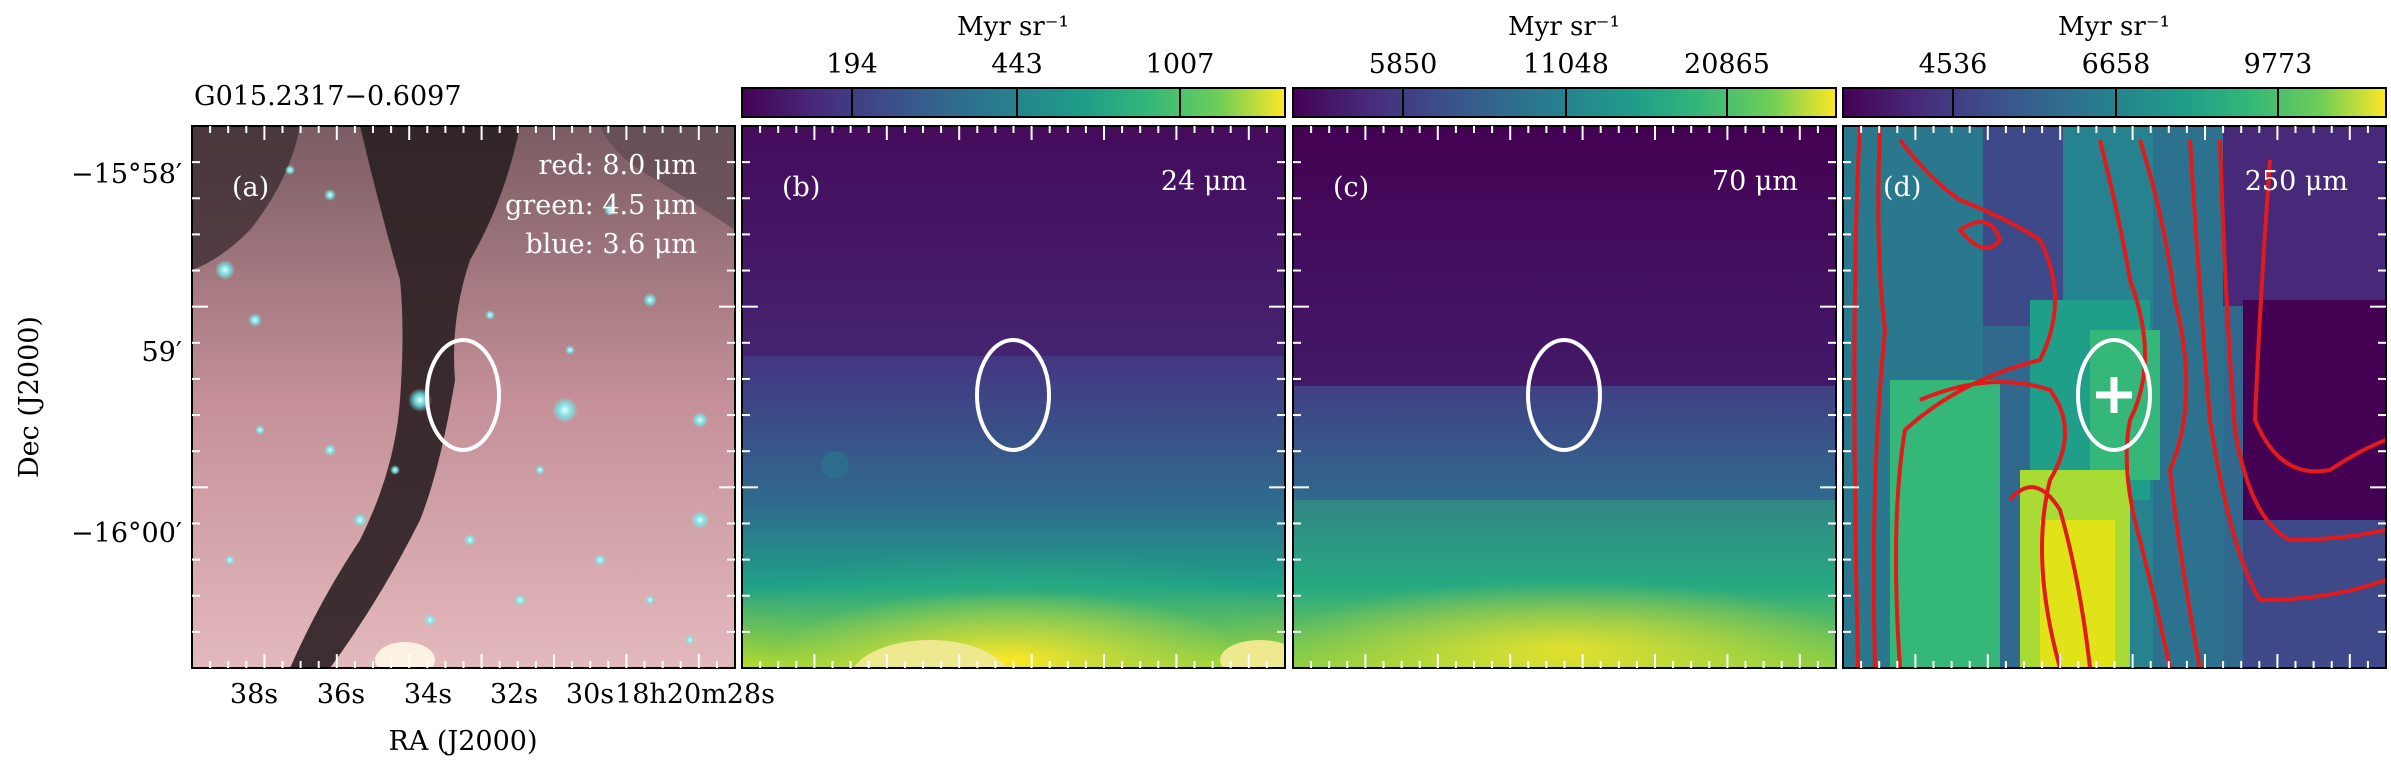 This screenshot has height=765, width=2391. Describe the element at coordinates (801, 187) in the screenshot. I see `panel-b-label: (b)` at that location.